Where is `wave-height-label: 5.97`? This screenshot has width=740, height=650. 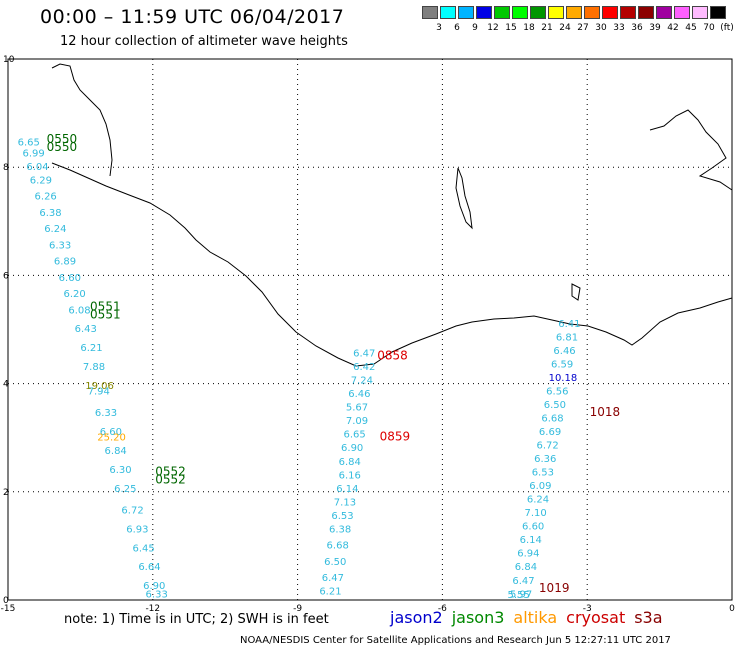 wave-height-label: 5.97 is located at coordinates (521, 594).